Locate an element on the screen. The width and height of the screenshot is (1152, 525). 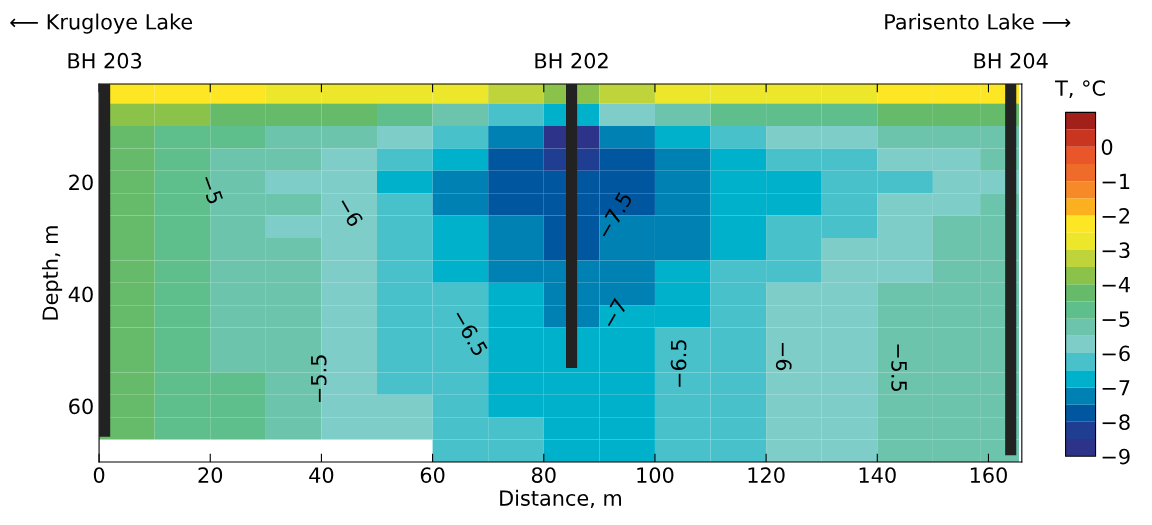
color-bar-label: −6 is located at coordinates (1116, 353).